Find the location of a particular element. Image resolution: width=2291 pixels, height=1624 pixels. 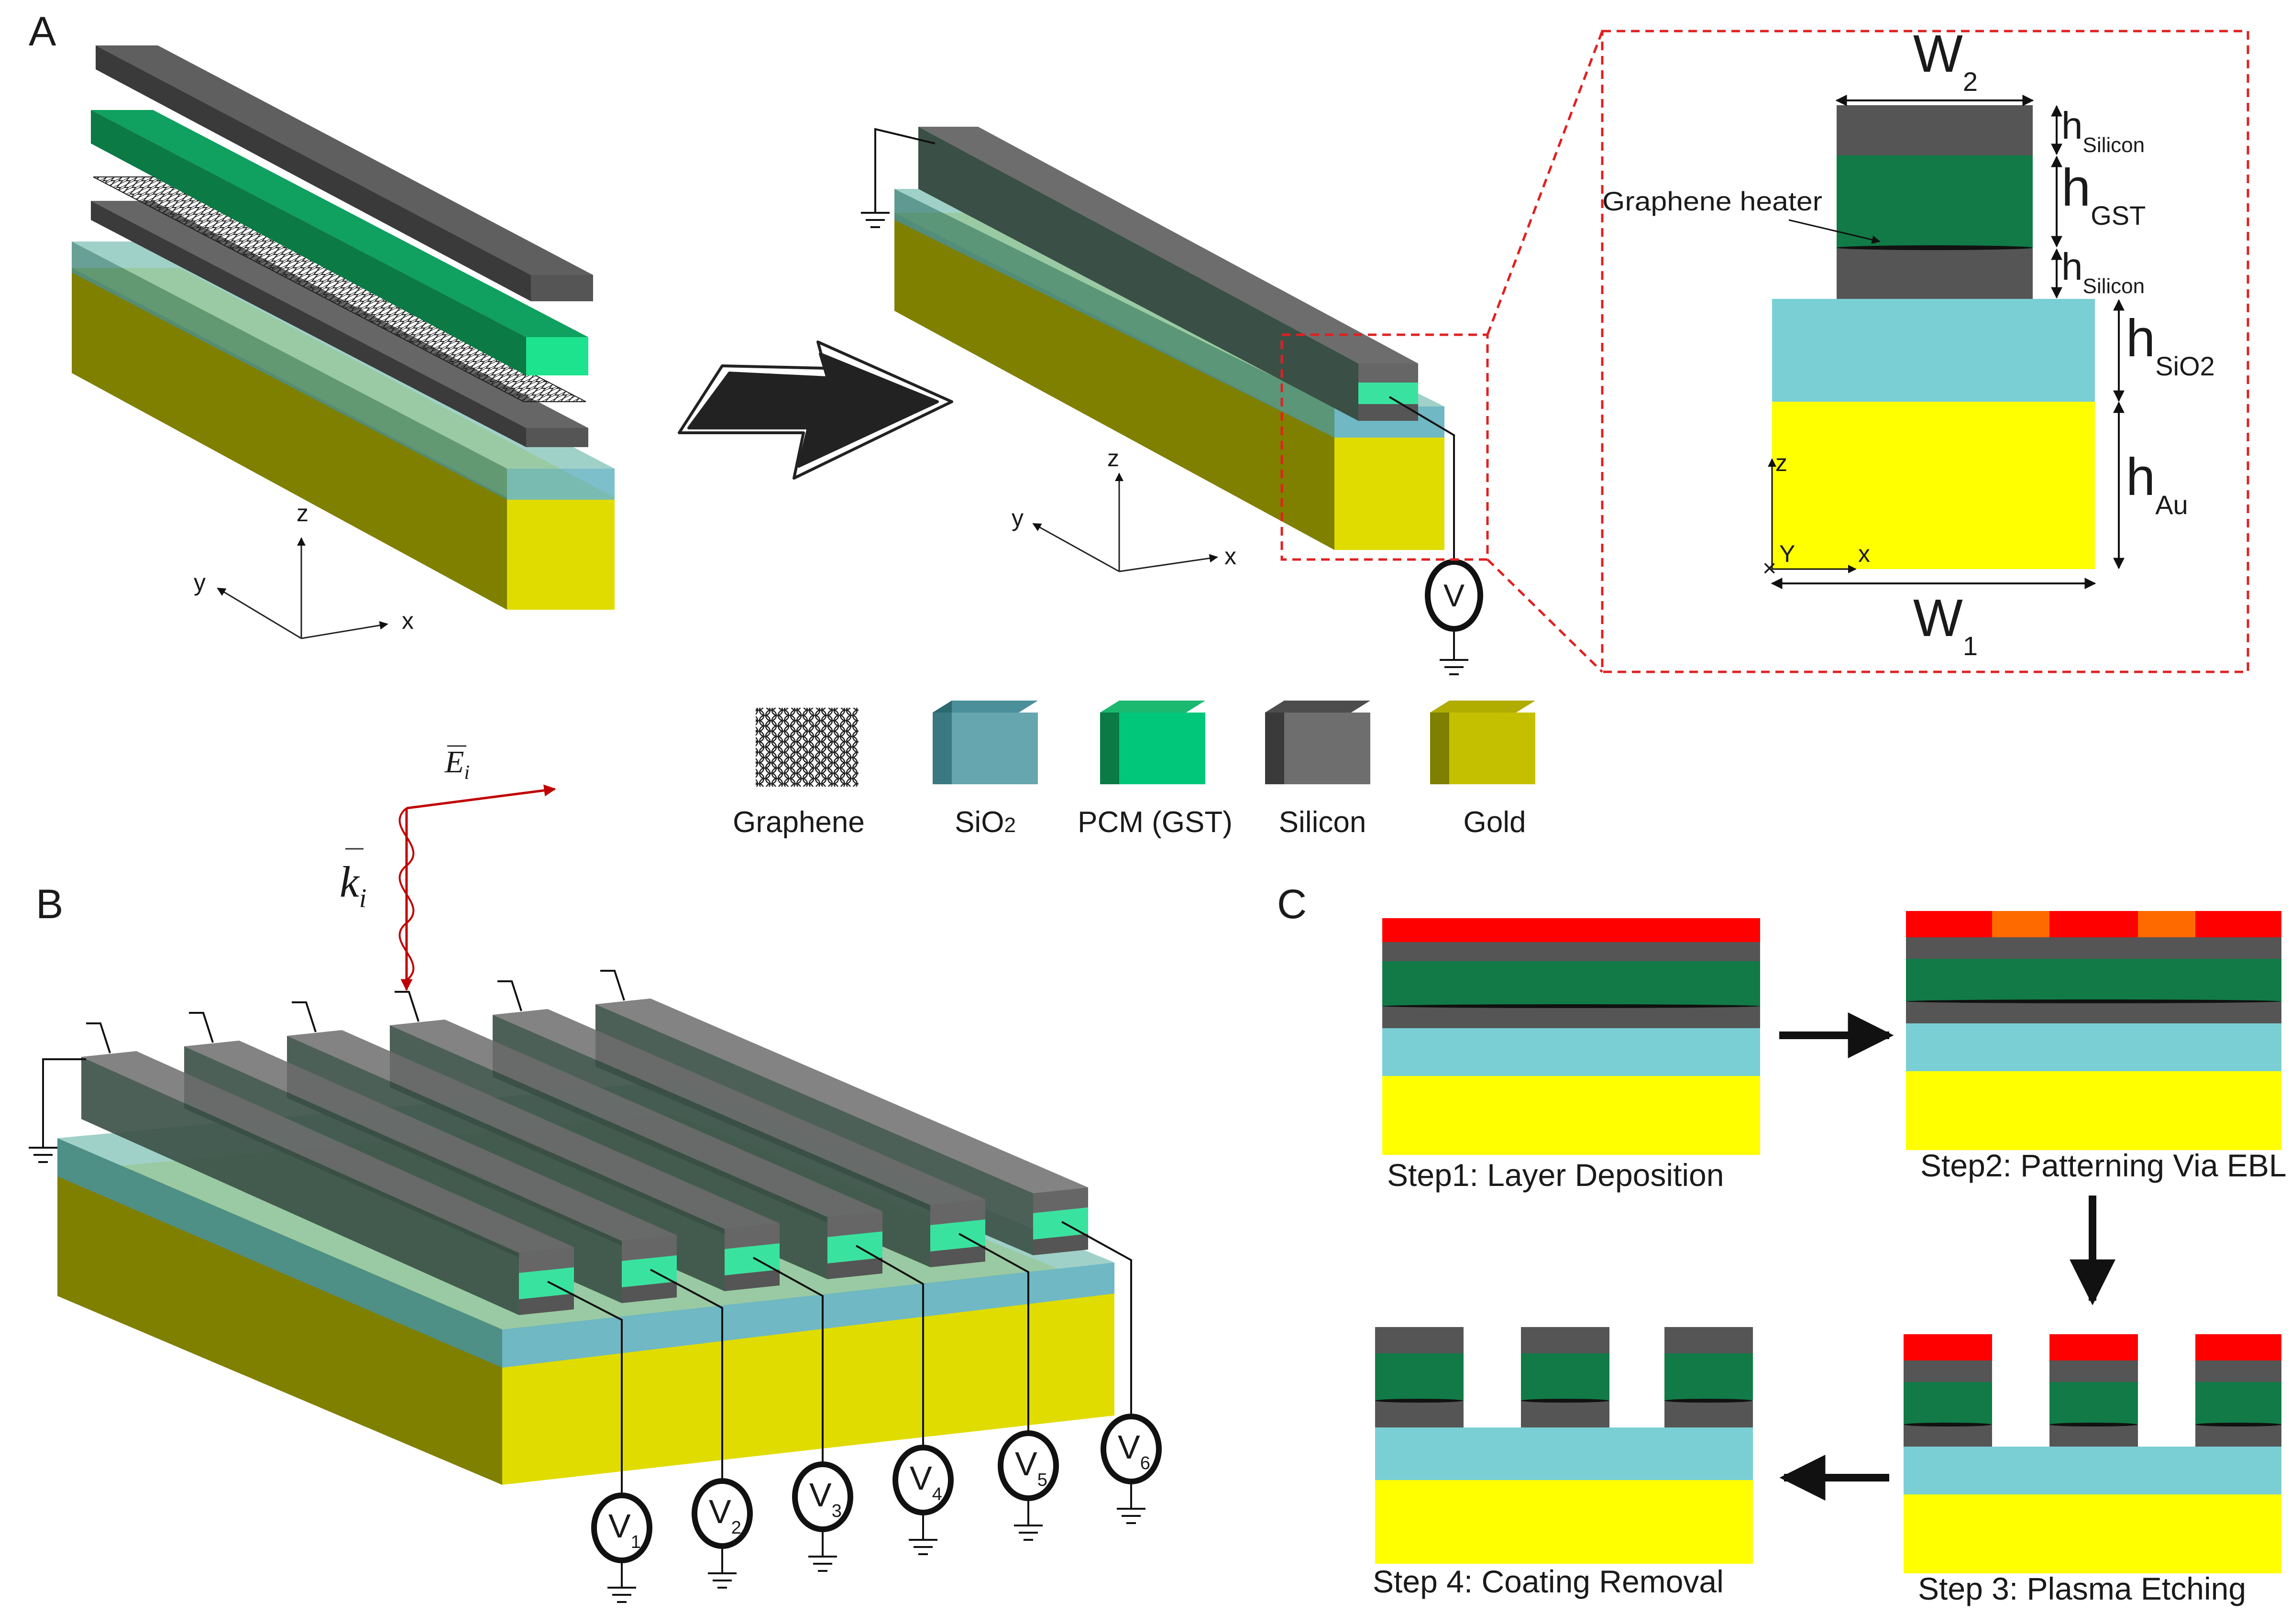

assembled-gold-side is located at coordinates (1114, 382).